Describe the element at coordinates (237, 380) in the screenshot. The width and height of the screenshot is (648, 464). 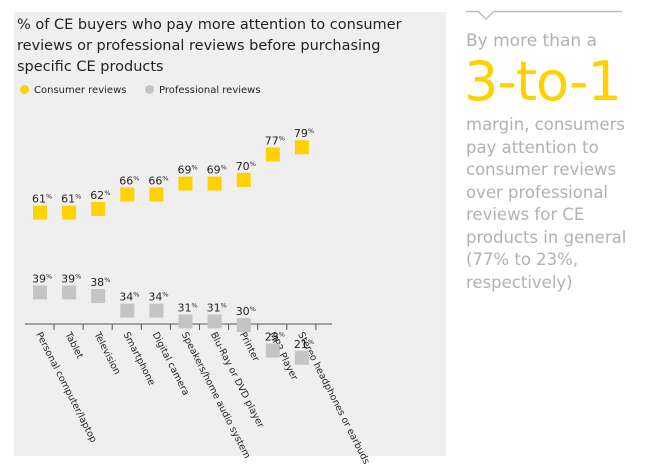
I see `x-tick-label: Blu-Ray or DVD player` at that location.